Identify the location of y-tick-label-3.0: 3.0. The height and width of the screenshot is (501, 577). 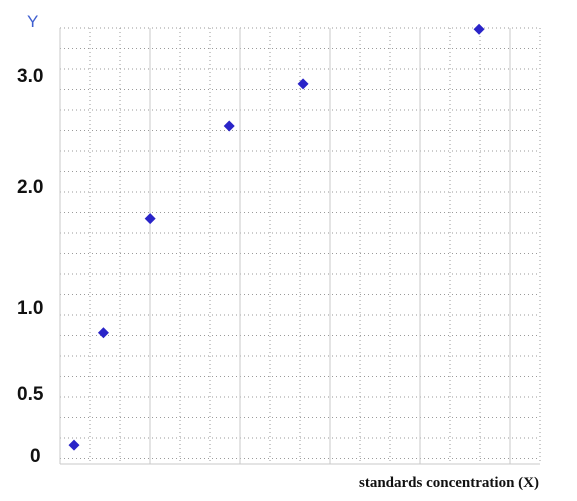
(30, 76).